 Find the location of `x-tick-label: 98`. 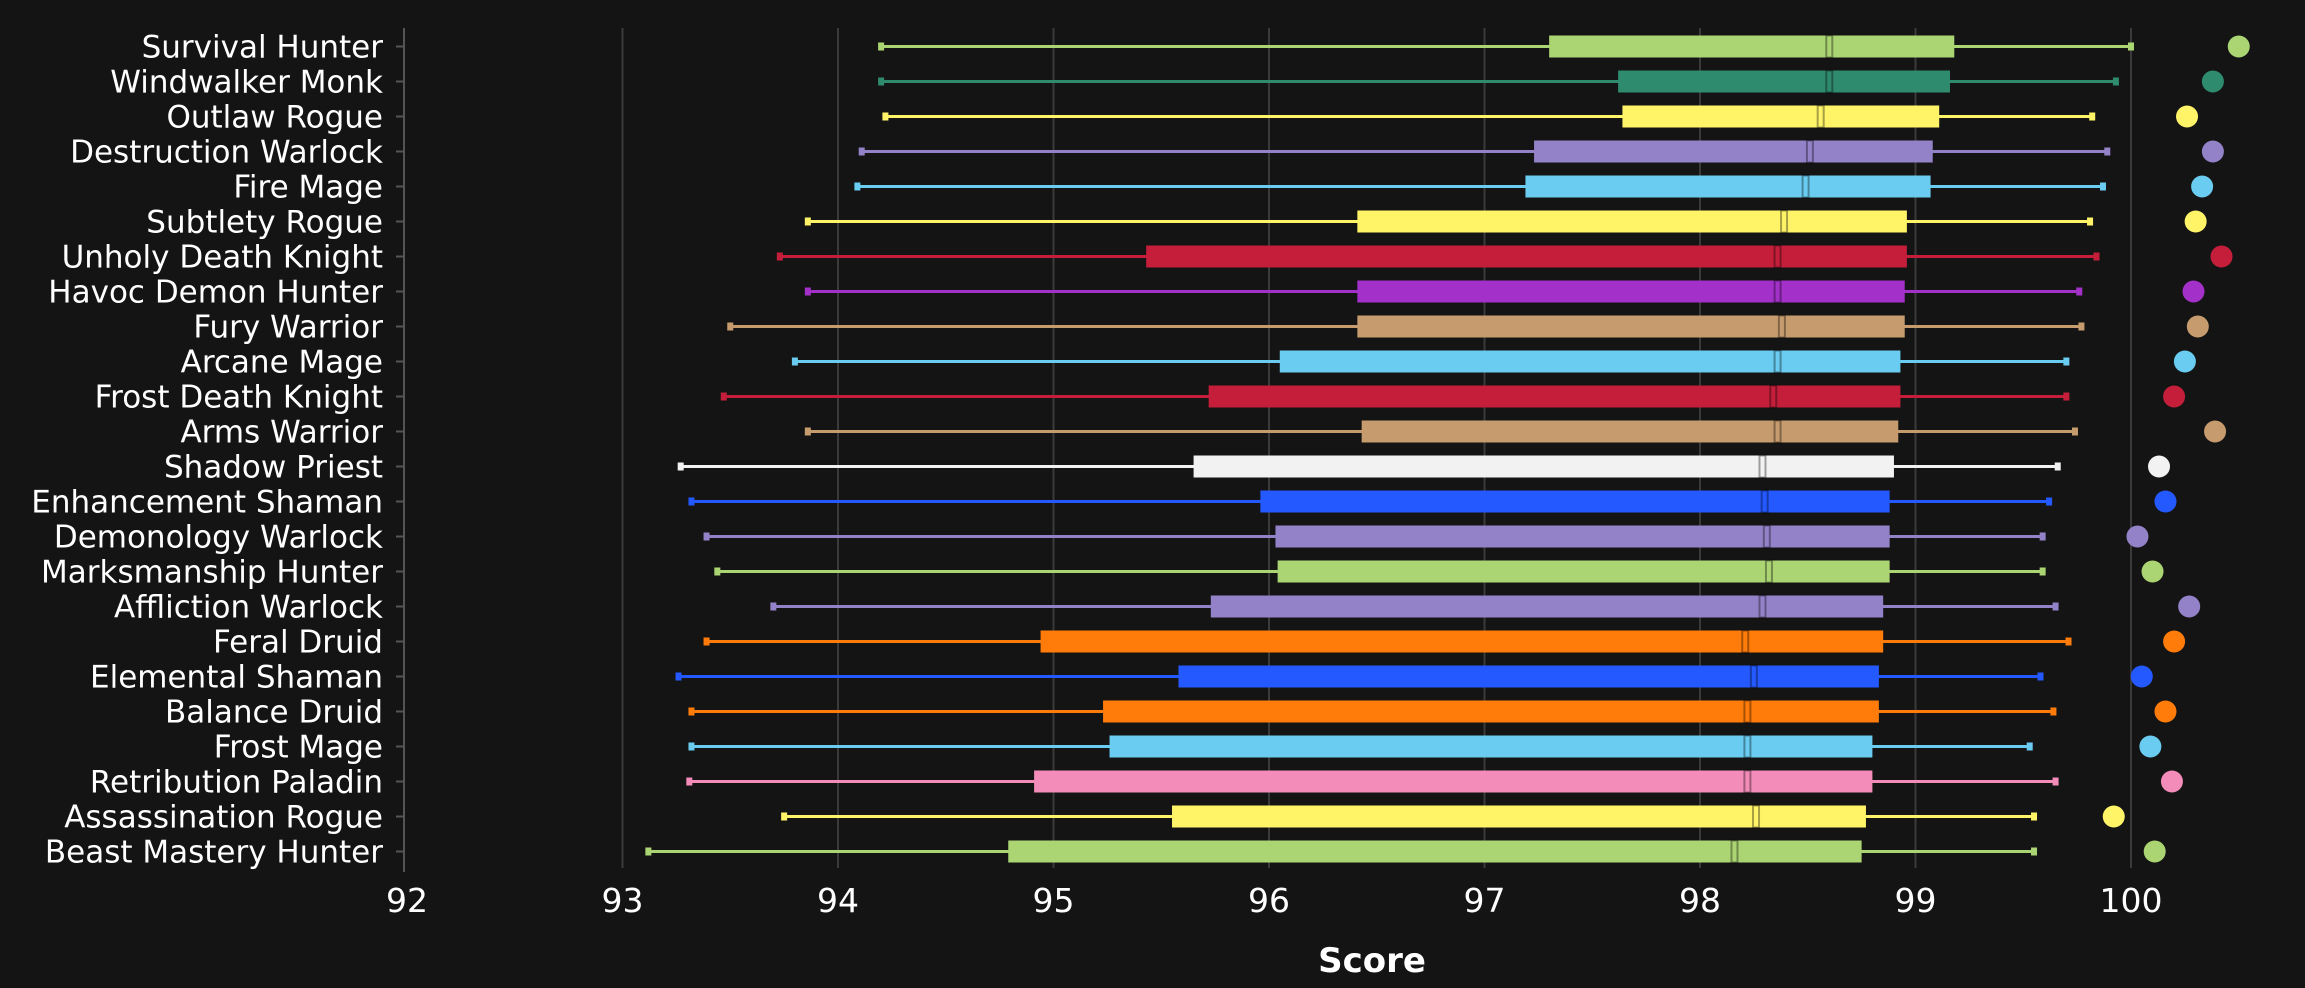

x-tick-label: 98 is located at coordinates (1700, 900).